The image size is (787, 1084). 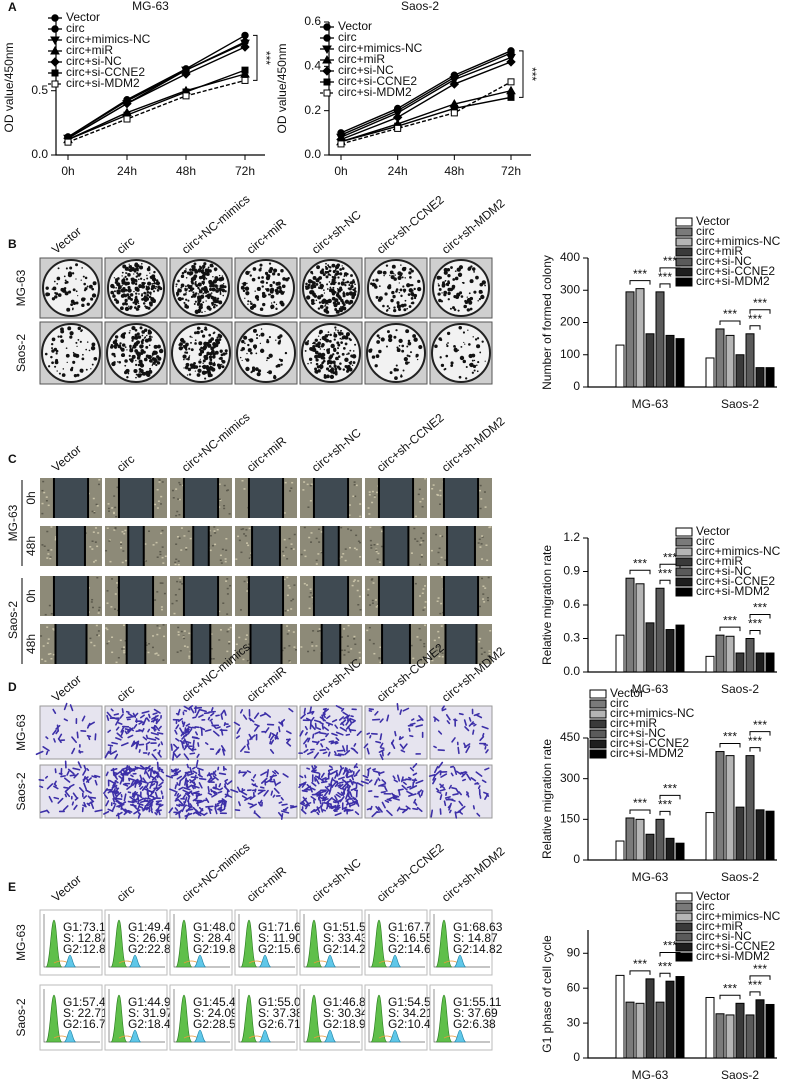 I want to click on x-tick-label: Saos-2, so click(x=740, y=404).